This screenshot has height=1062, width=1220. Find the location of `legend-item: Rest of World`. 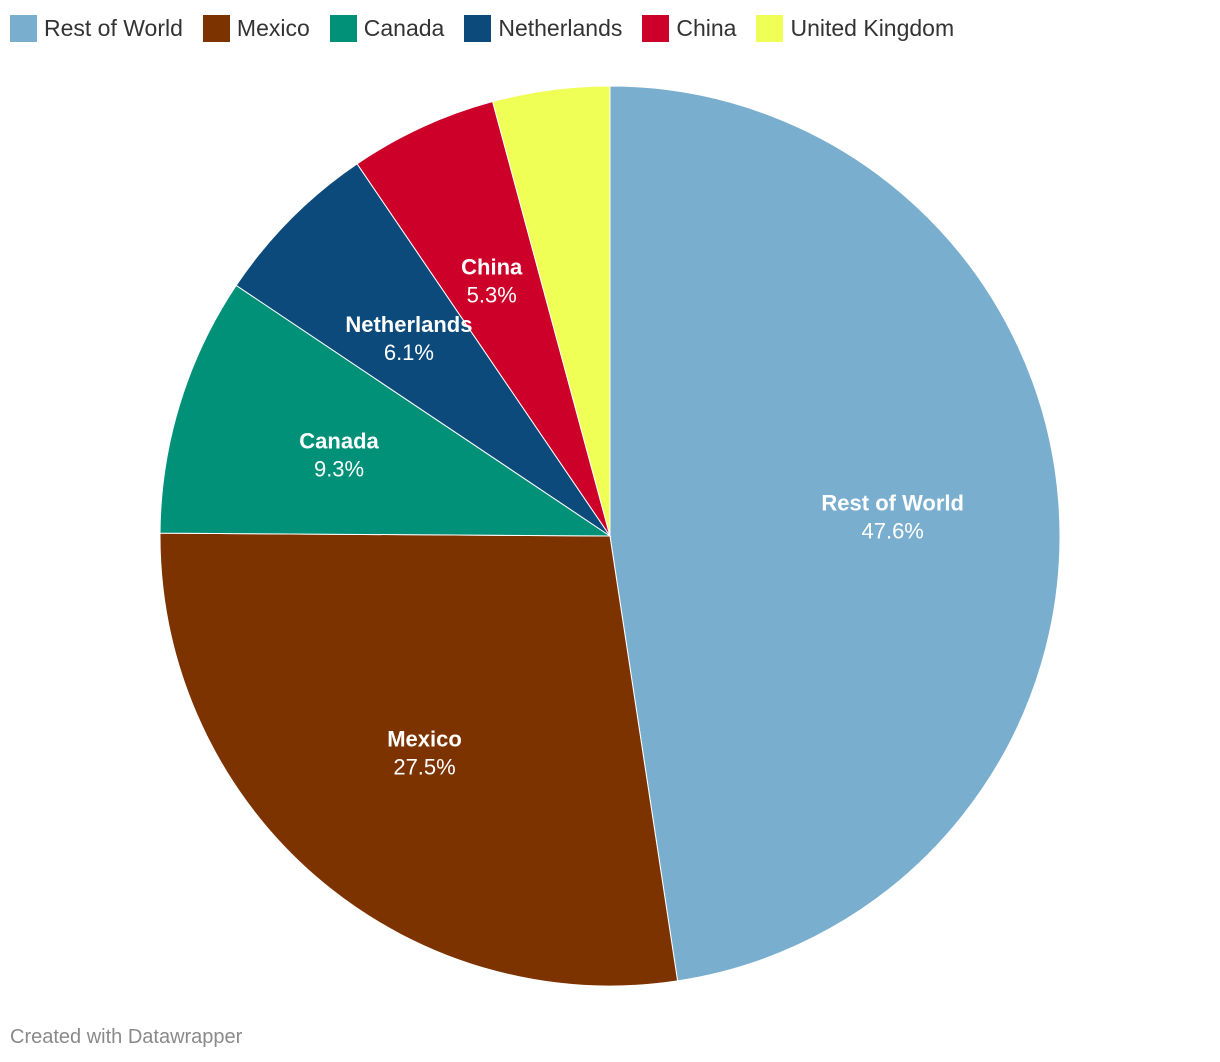

legend-item: Rest of World is located at coordinates (96, 28).